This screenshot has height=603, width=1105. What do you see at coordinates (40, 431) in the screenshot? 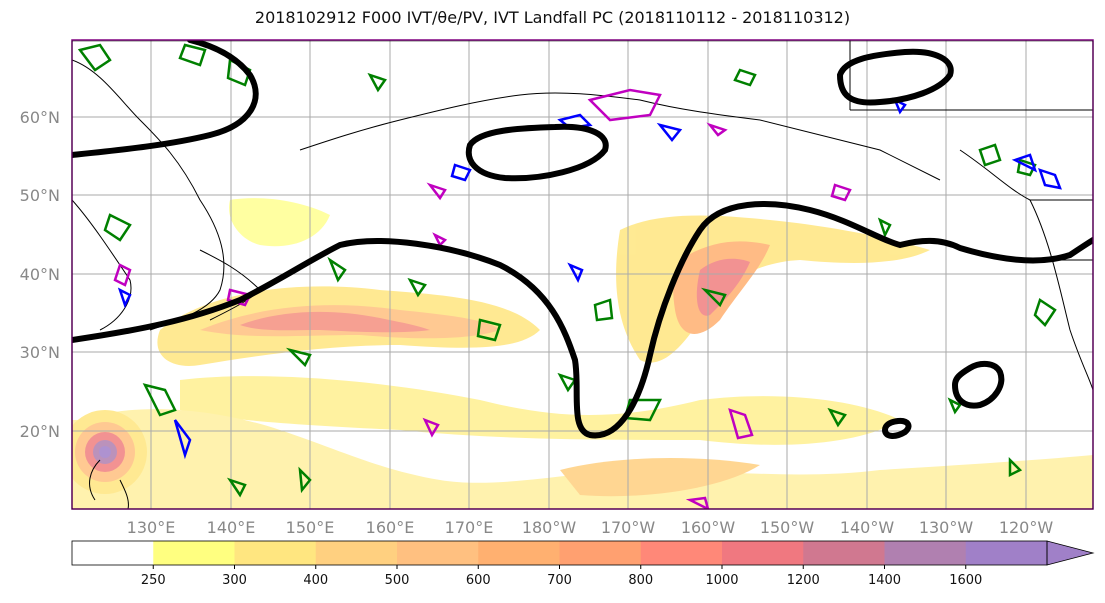
I see `lat-label: 20°N` at bounding box center [40, 431].